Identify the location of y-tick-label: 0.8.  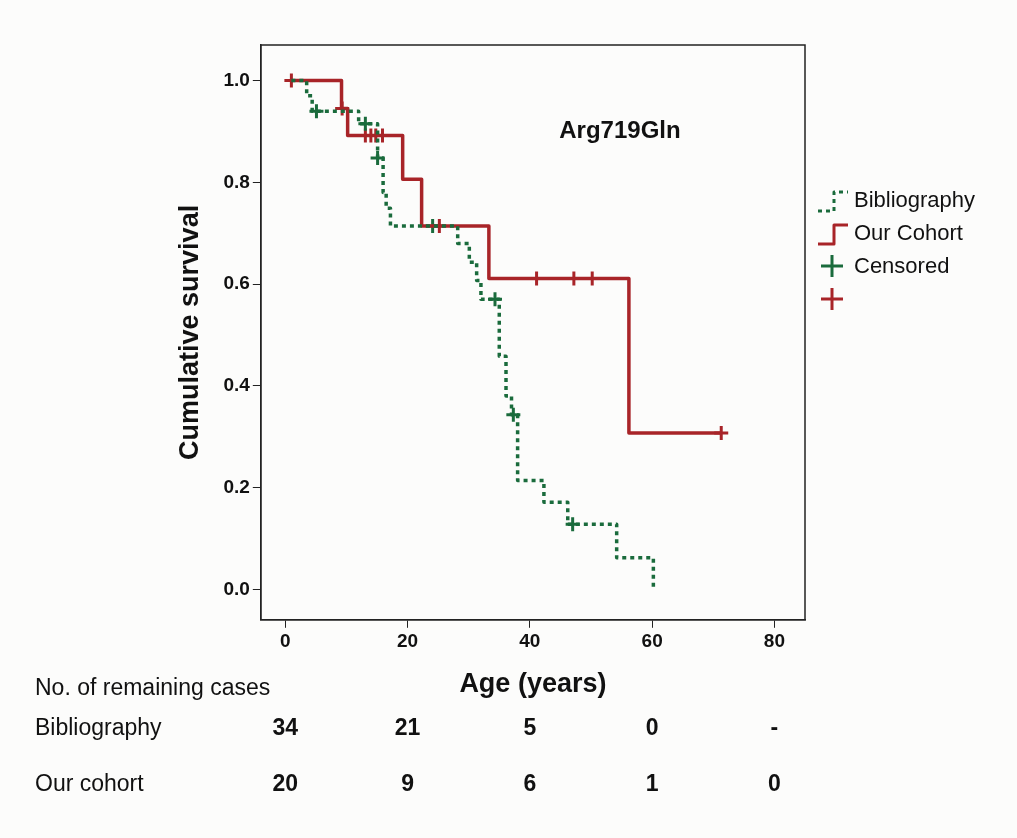
(236, 181).